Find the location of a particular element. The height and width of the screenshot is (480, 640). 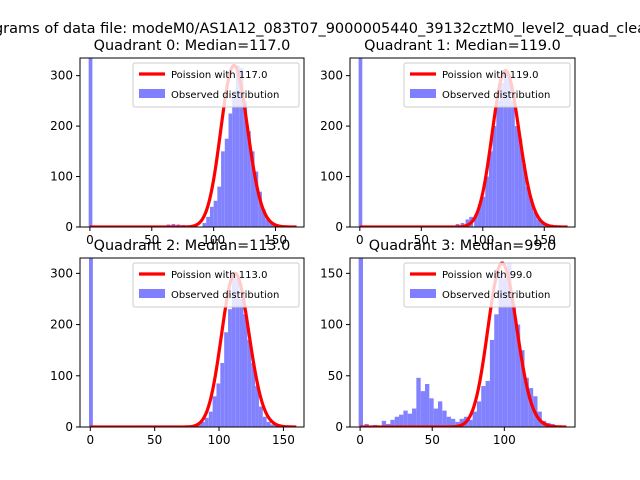

legend-hist-label: Observed distribution is located at coordinates (225, 295).